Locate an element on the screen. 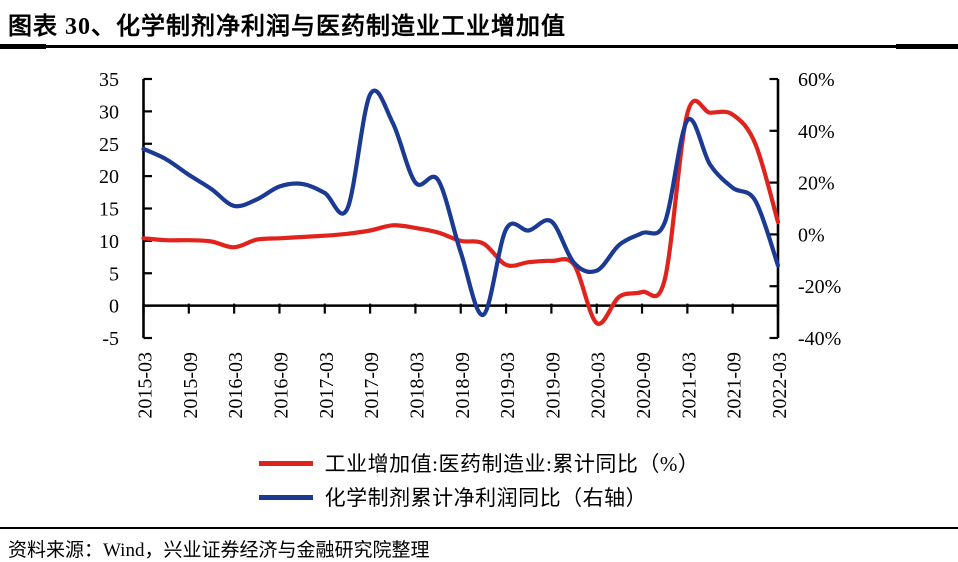 This screenshot has width=958, height=562. right-axis-tick-label: -40% is located at coordinates (819, 339).